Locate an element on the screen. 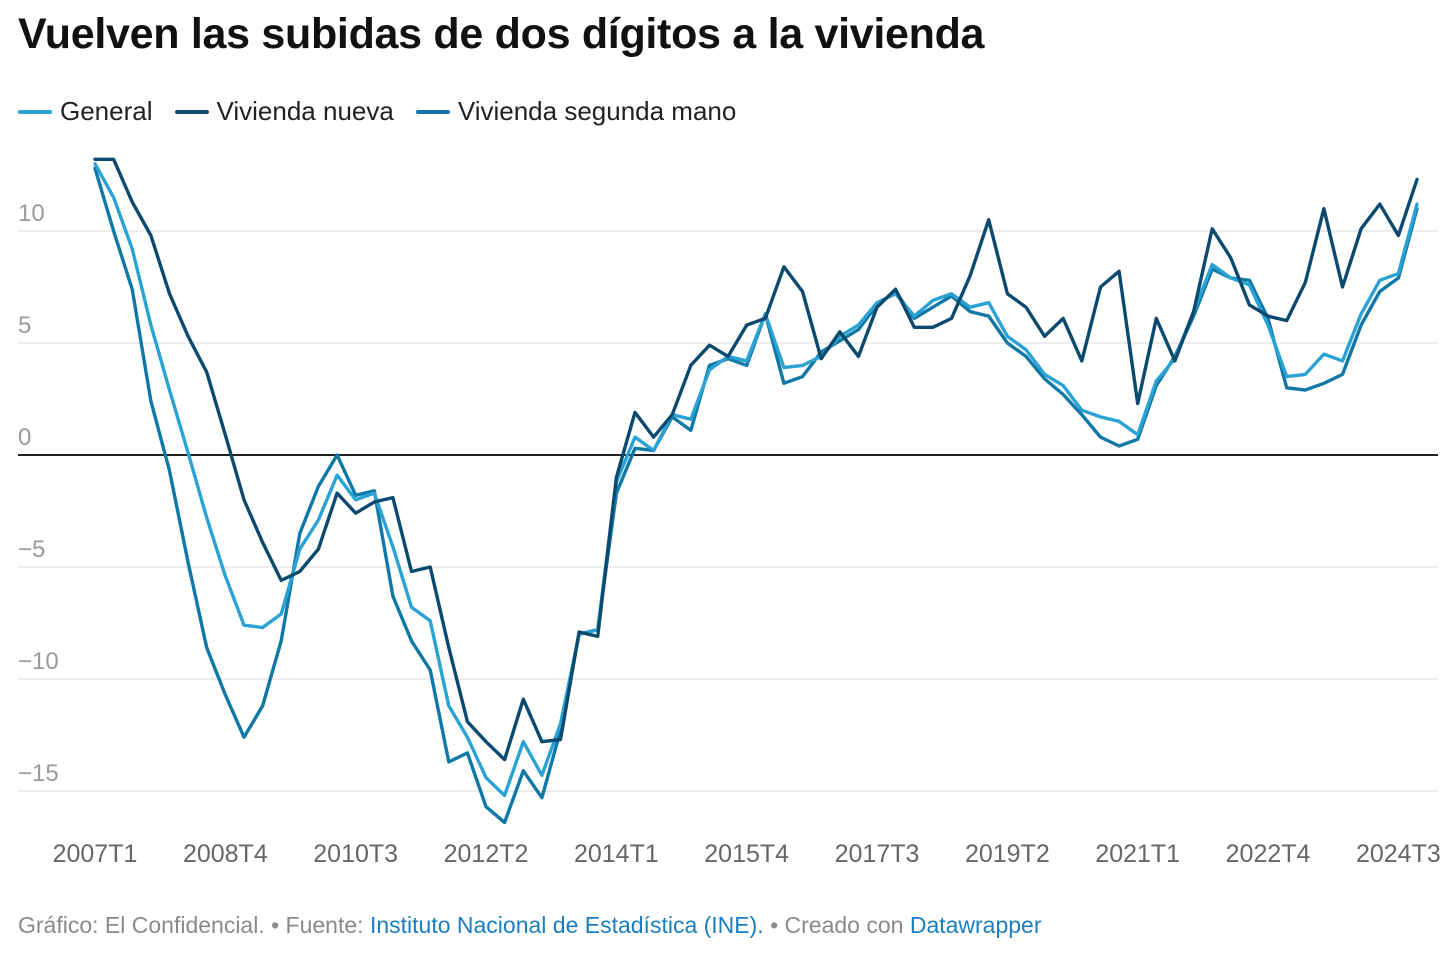 The image size is (1448, 966). legend-item-vivienda-segunda-mano: Vivienda segunda mano is located at coordinates (576, 111).